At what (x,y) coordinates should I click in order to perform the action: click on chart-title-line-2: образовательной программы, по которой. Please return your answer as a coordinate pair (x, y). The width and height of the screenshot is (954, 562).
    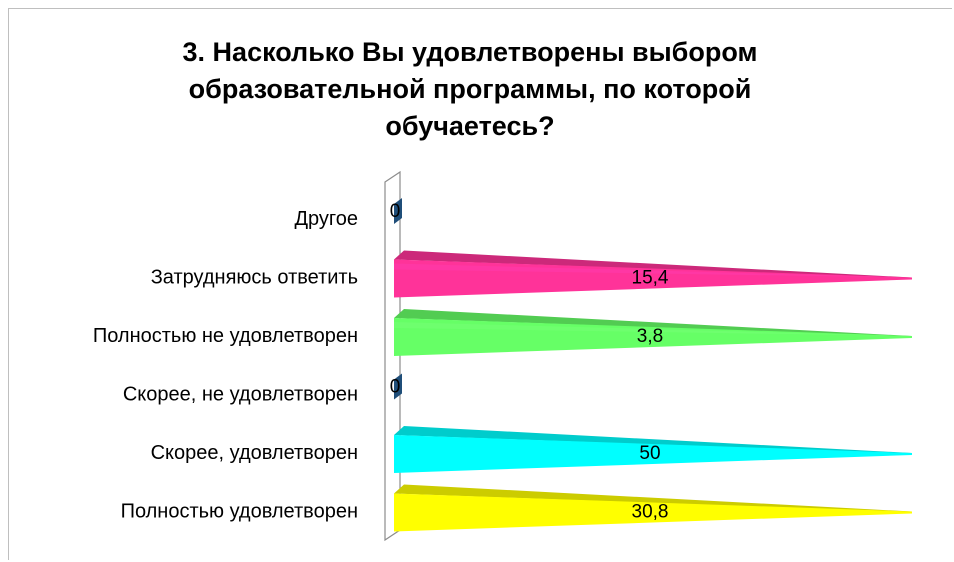
    Looking at the image, I should click on (470, 89).